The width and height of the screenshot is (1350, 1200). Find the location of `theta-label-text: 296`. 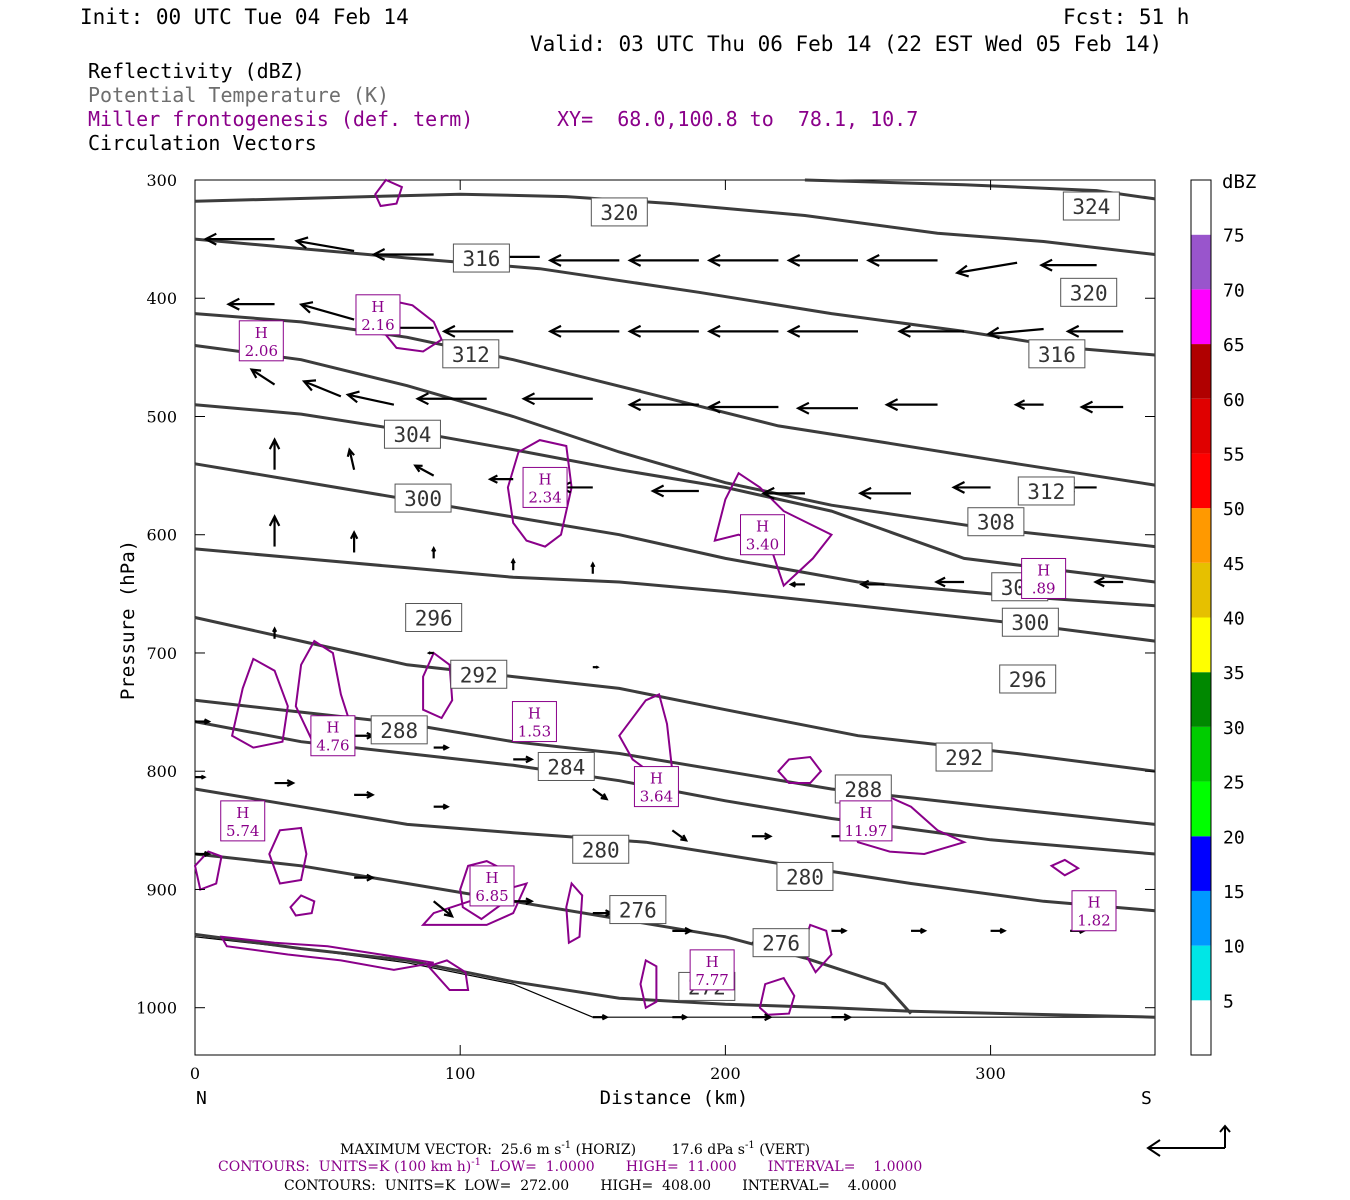

theta-label-text: 296 is located at coordinates (1028, 680).